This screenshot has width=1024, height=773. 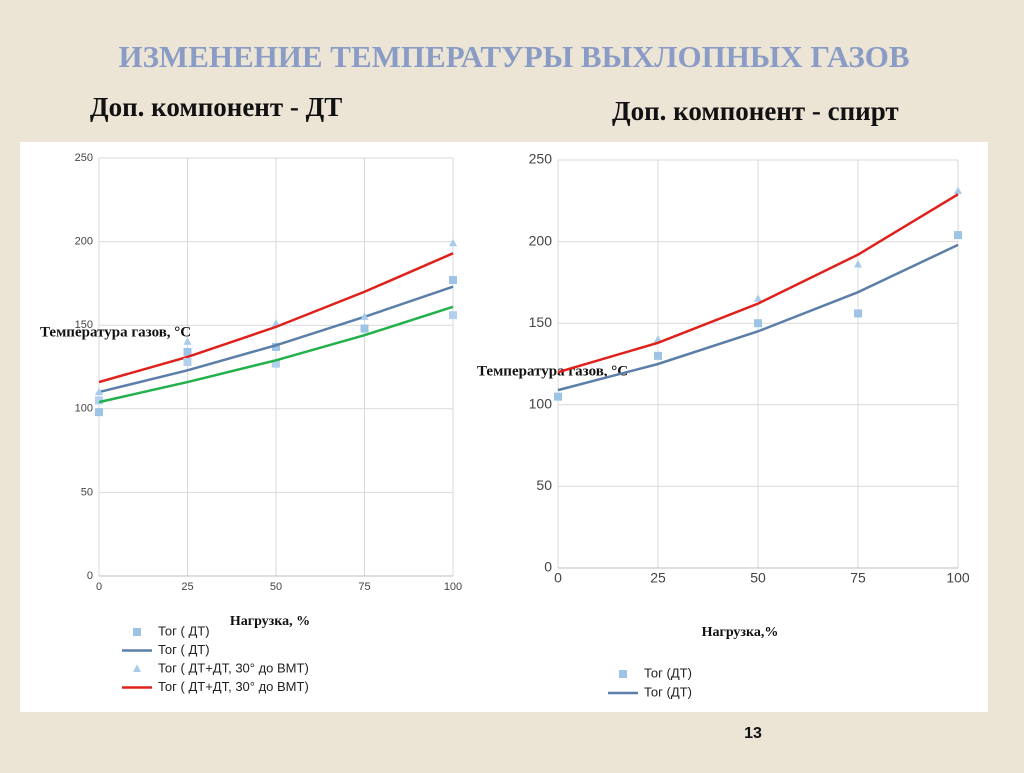 What do you see at coordinates (753, 733) in the screenshot?
I see `page-number: 13` at bounding box center [753, 733].